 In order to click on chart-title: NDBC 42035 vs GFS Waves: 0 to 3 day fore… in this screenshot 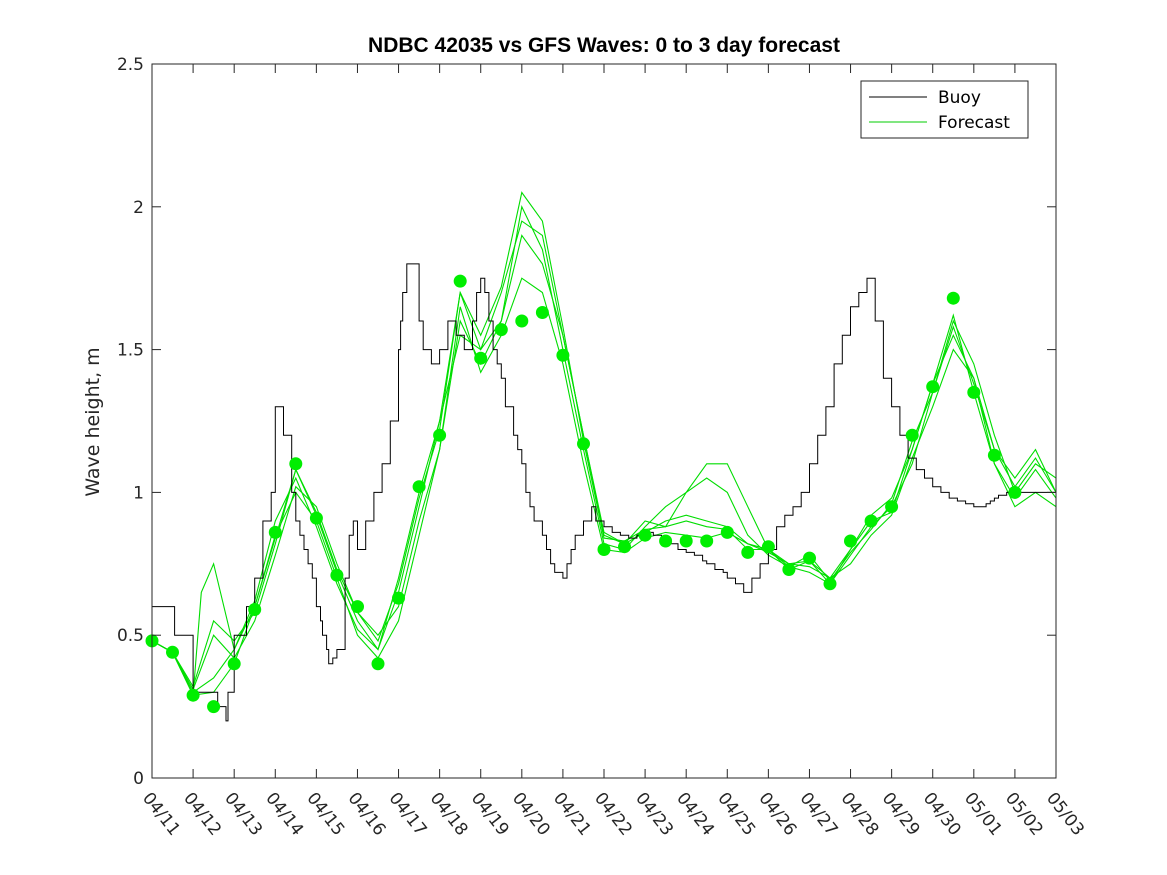, I will do `click(604, 45)`.